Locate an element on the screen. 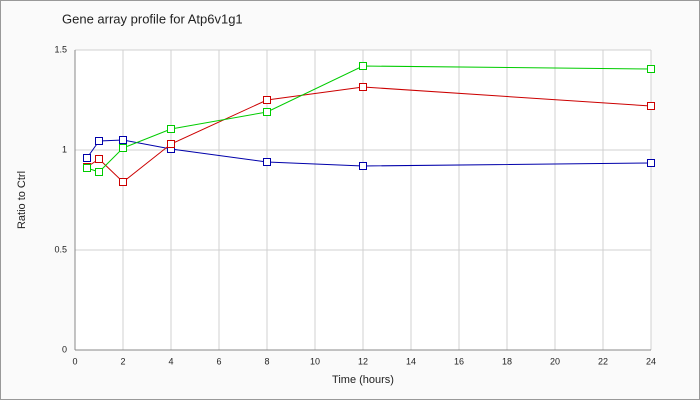 Image resolution: width=700 pixels, height=400 pixels. y-tick-label: 0.5 is located at coordinates (60, 249).